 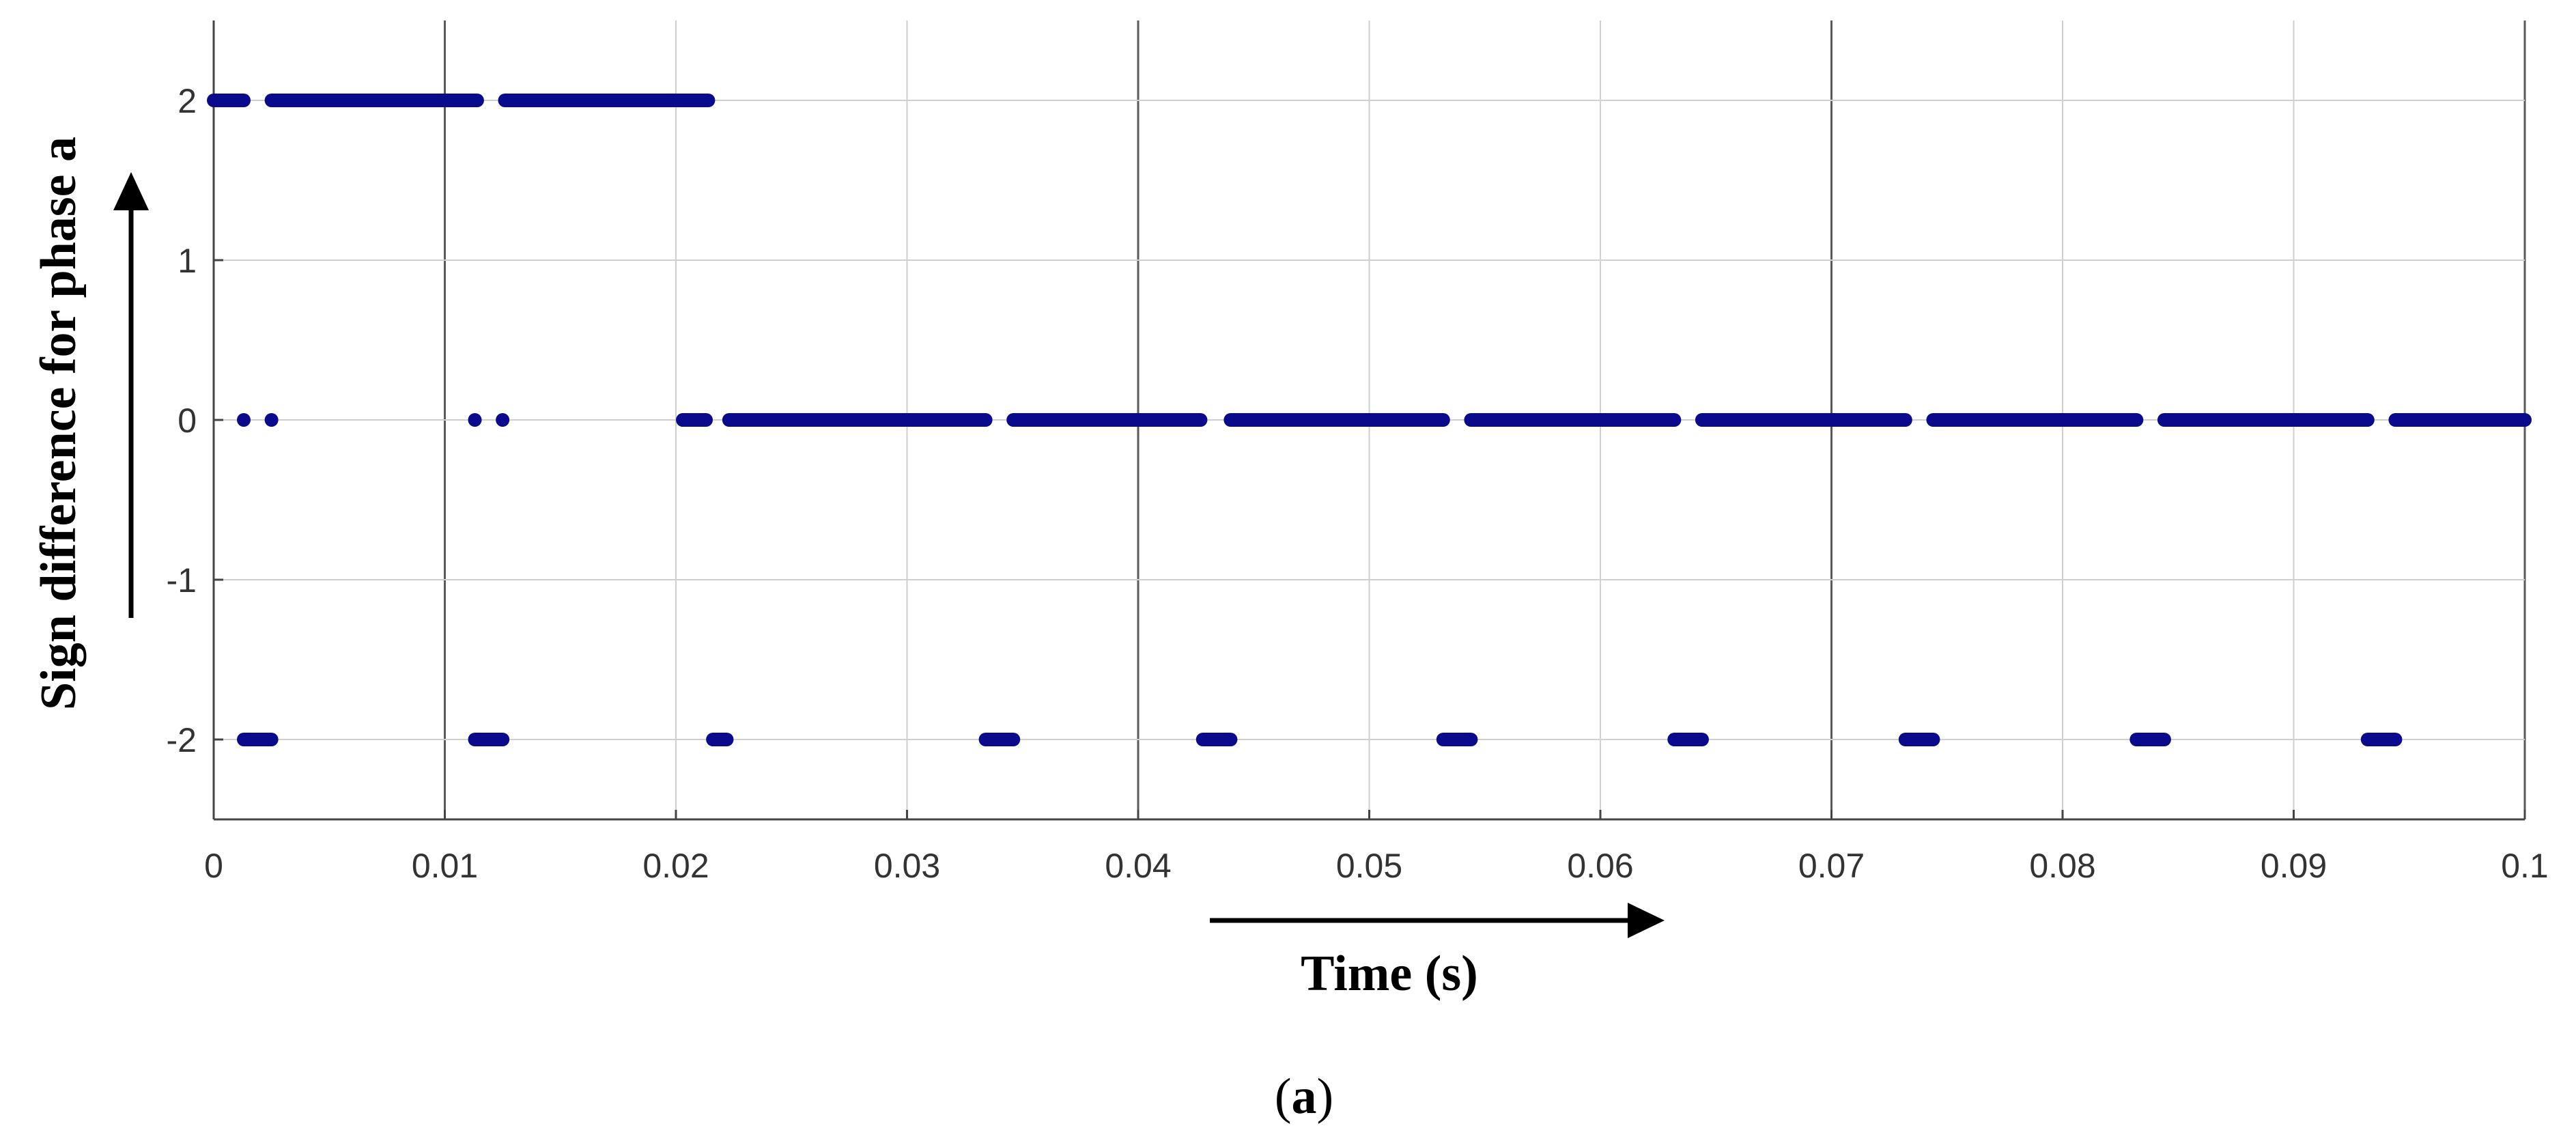 What do you see at coordinates (2525, 866) in the screenshot?
I see `x-tick-label: 0.1` at bounding box center [2525, 866].